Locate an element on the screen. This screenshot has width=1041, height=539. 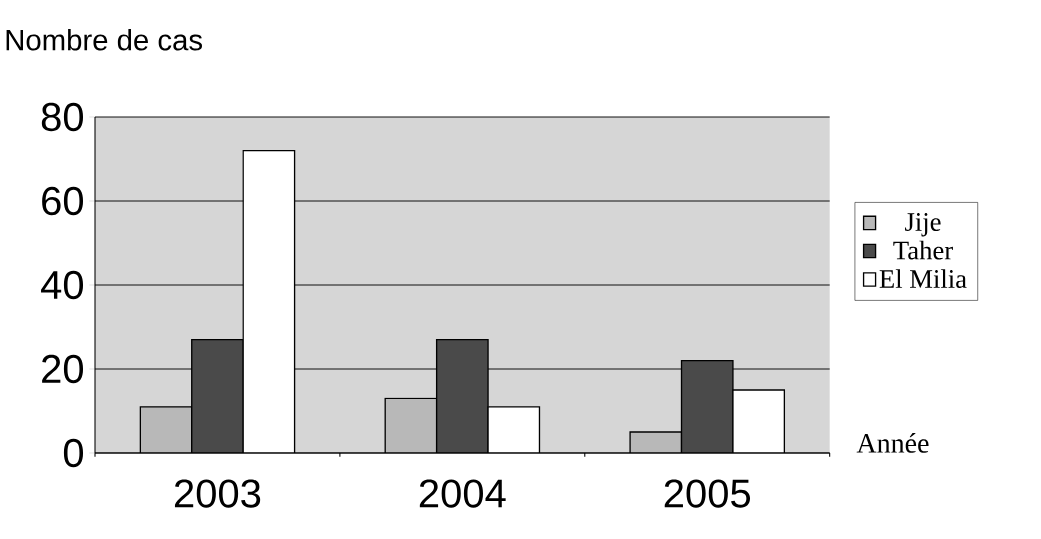
x-tick-label: 2004 is located at coordinates (462, 493).